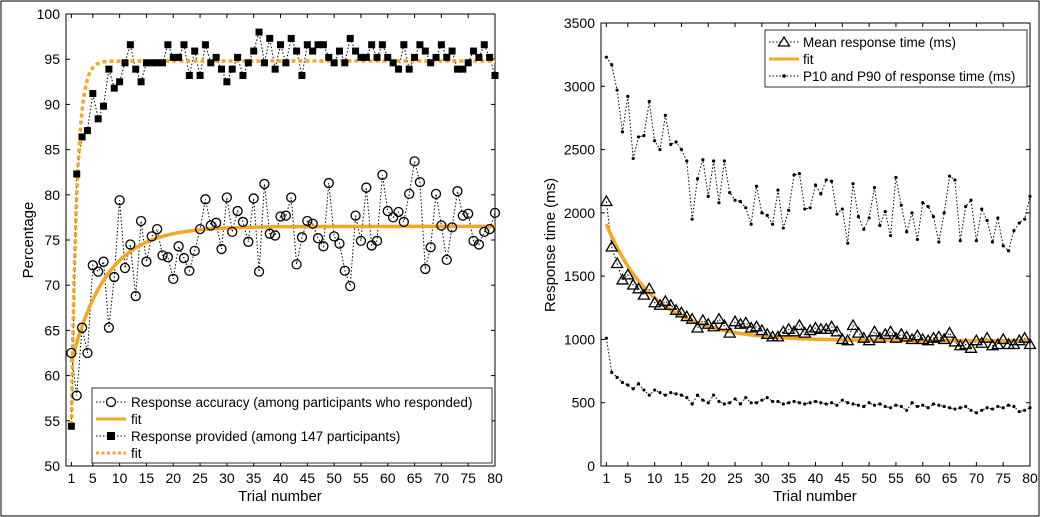 The width and height of the screenshot is (1040, 517). Describe the element at coordinates (52, 285) in the screenshot. I see `left-y-tick-label: 70` at that location.